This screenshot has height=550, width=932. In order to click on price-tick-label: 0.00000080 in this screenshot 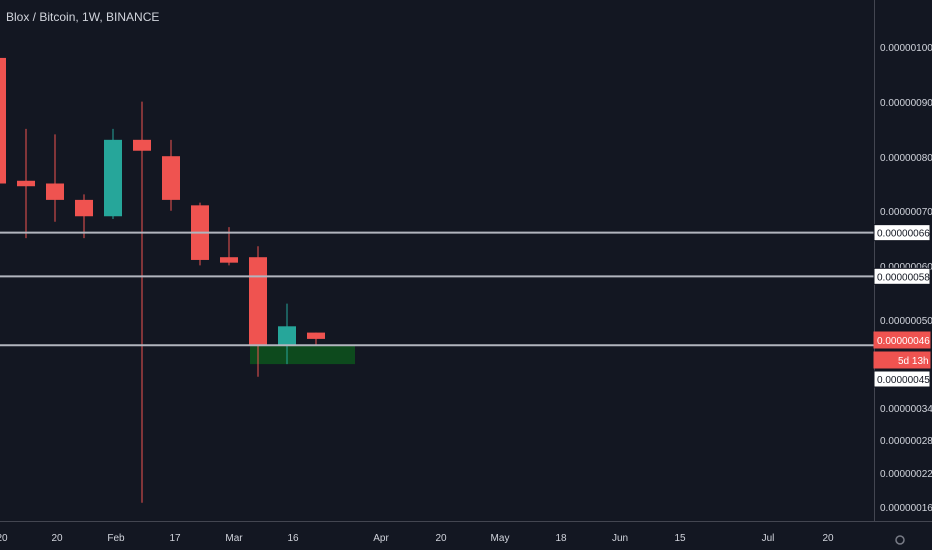, I will do `click(906, 158)`.